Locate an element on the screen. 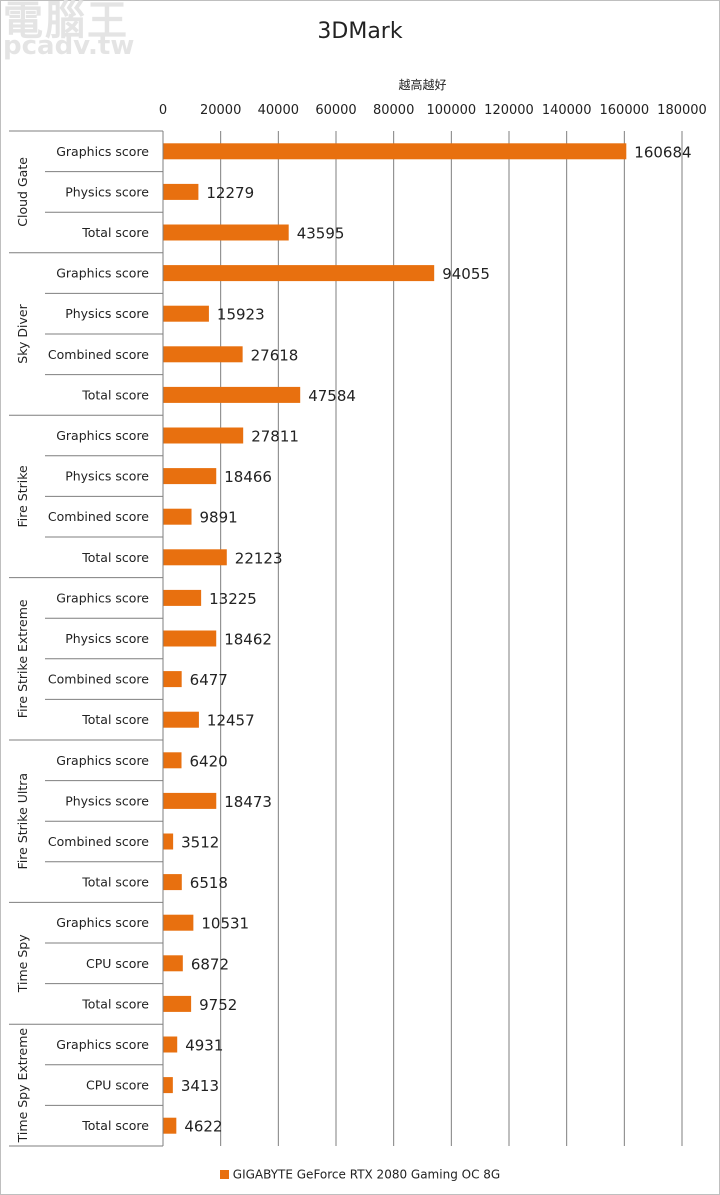 The height and width of the screenshot is (1195, 720). x-tick-label: 180000 is located at coordinates (682, 110).